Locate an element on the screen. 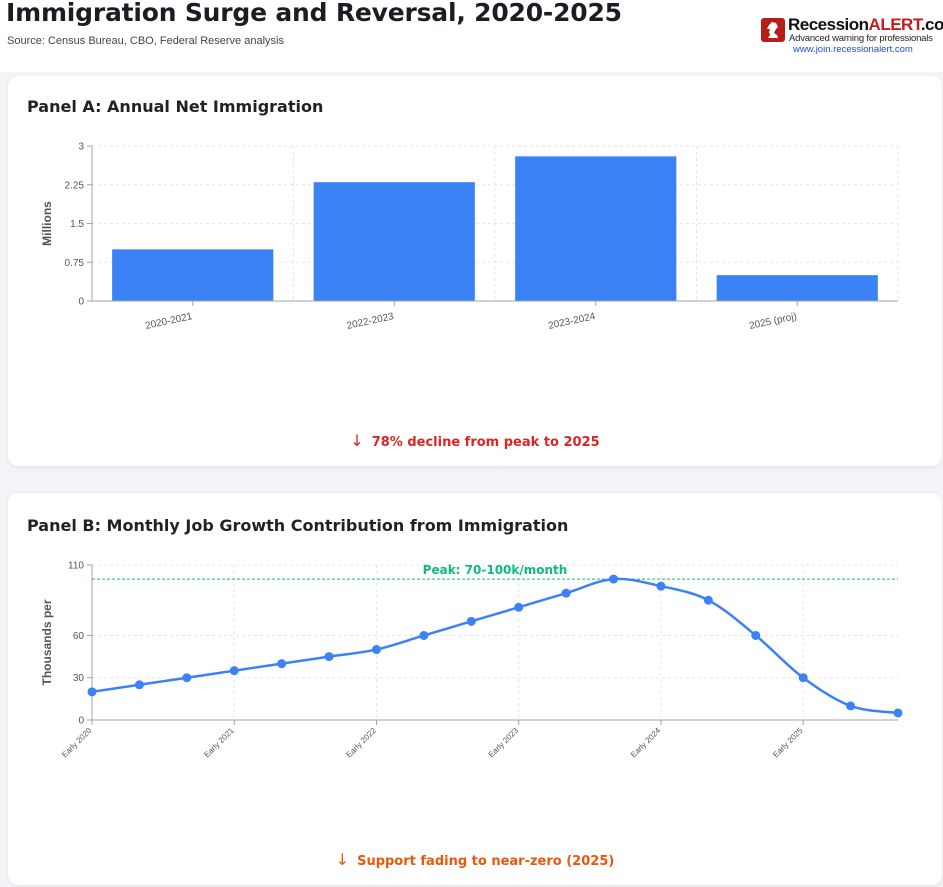 This screenshot has width=943, height=887. y-tick-label: 60 is located at coordinates (79, 636).